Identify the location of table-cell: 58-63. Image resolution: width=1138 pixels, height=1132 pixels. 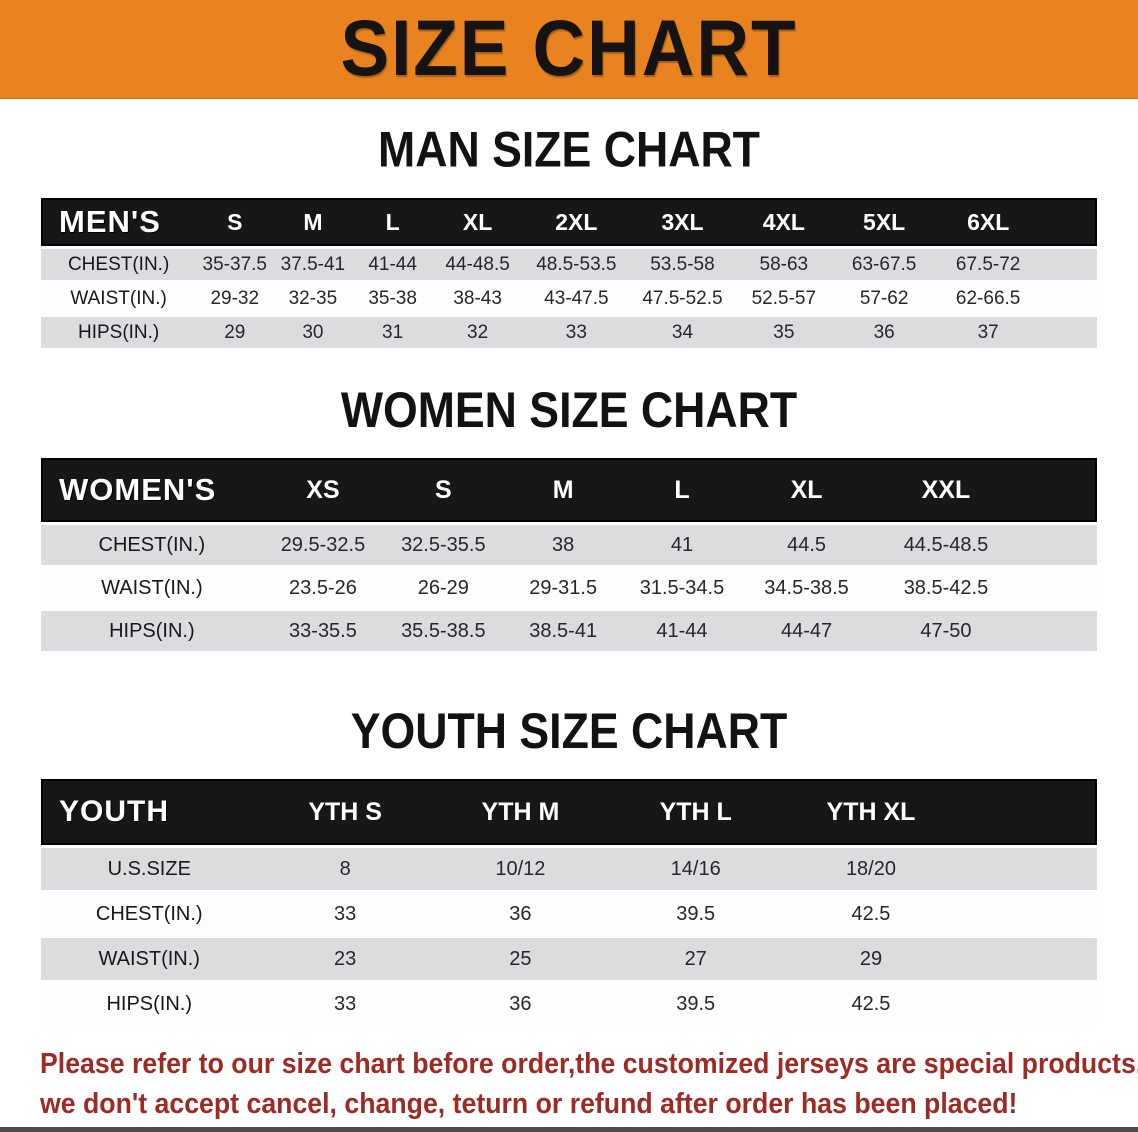
(783, 264).